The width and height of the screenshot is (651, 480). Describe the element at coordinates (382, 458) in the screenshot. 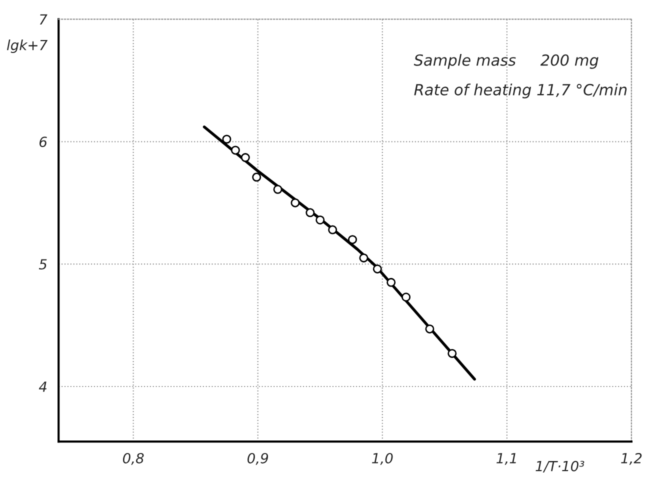

I see `x-tick-label: 1,0` at that location.